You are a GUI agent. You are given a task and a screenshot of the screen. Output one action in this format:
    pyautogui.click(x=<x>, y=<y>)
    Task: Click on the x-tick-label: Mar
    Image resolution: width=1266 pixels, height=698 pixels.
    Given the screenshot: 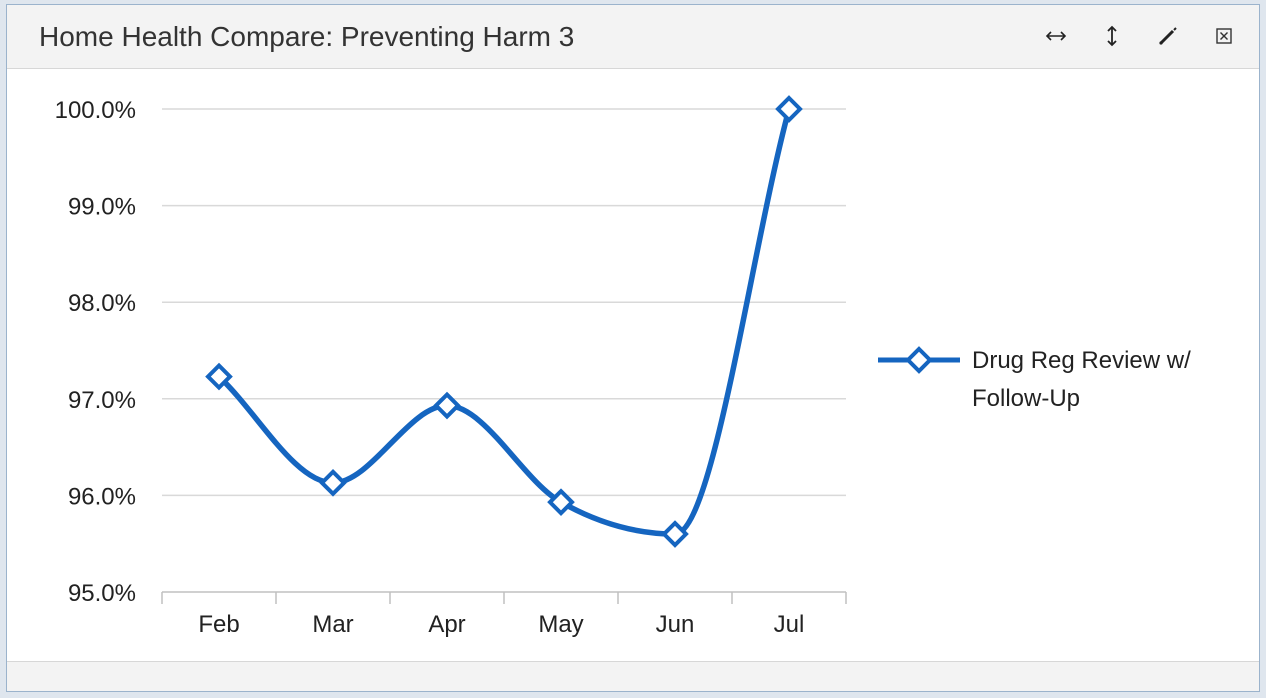 What is the action you would take?
    pyautogui.click(x=332, y=624)
    